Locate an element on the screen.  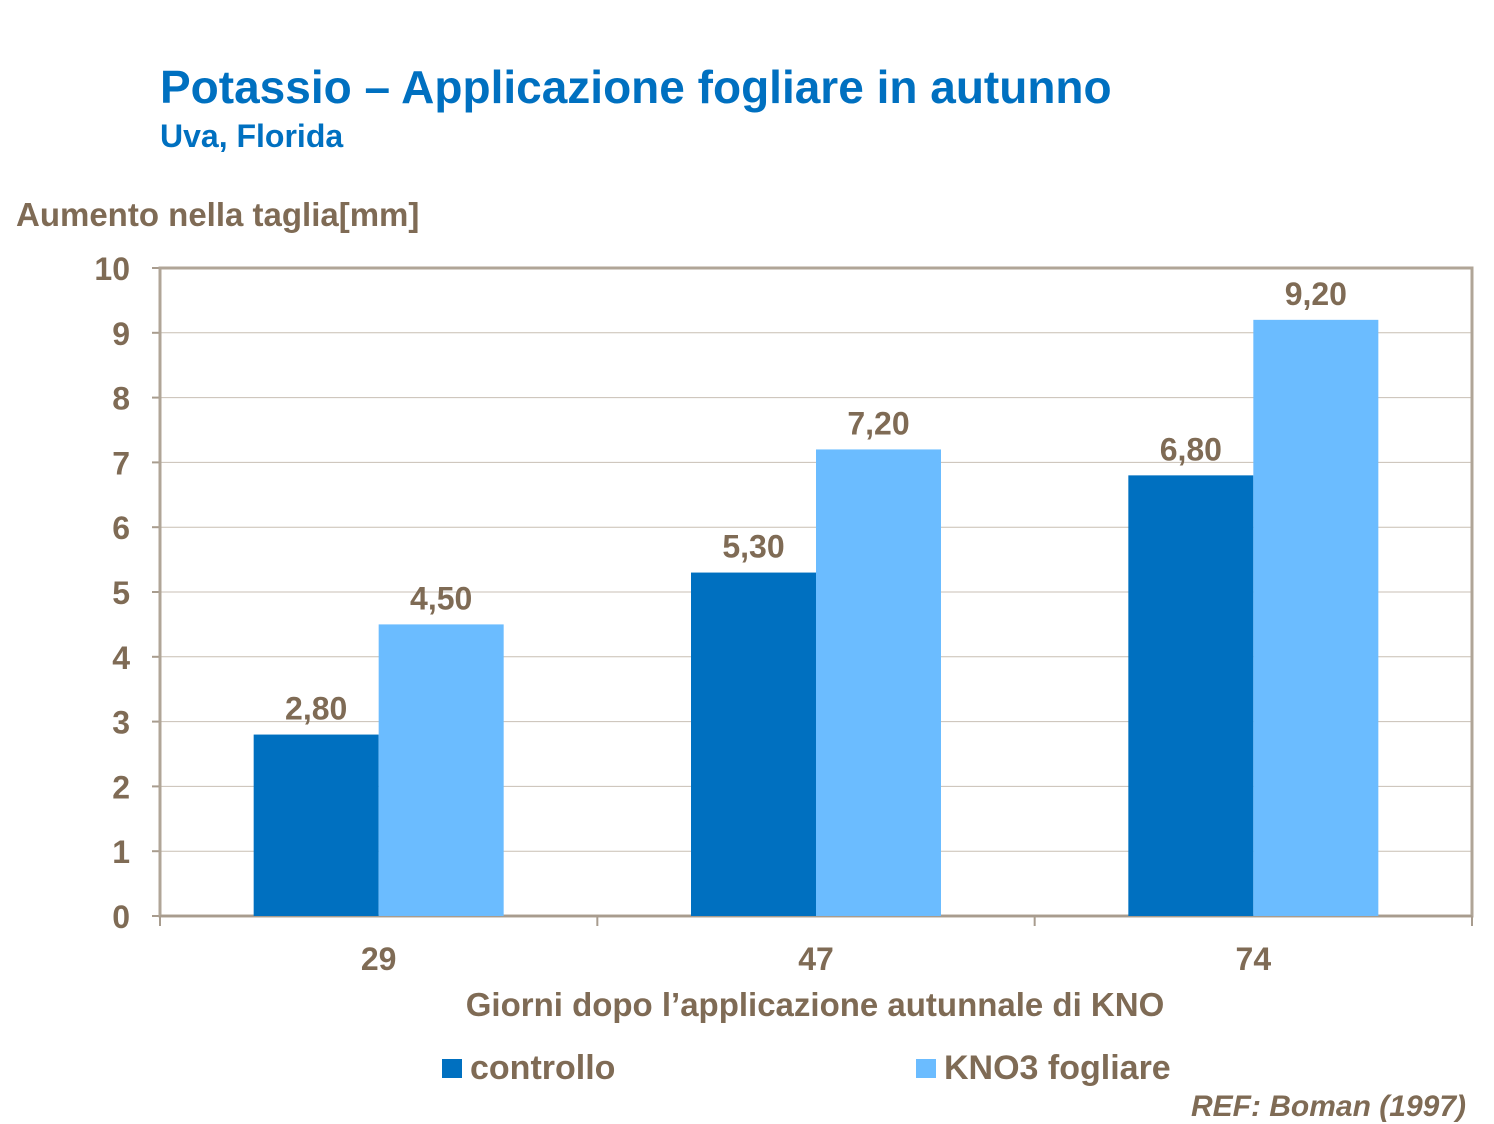
slide-subtitle: Uva, Florida is located at coordinates (252, 136).